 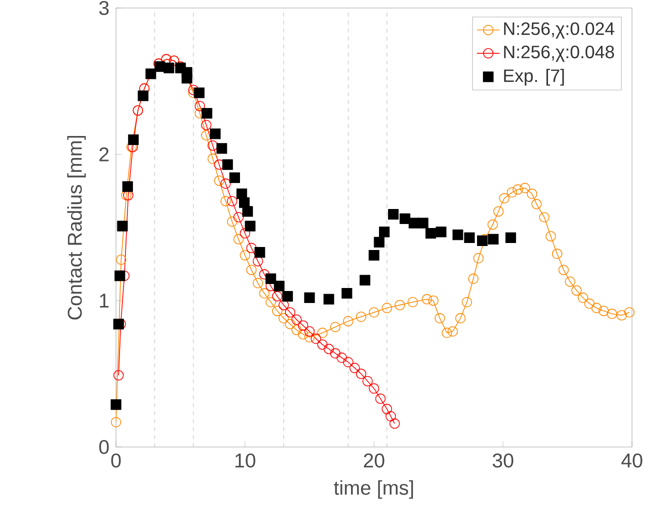 What do you see at coordinates (245, 460) in the screenshot?
I see `x-tick-label: 10` at bounding box center [245, 460].